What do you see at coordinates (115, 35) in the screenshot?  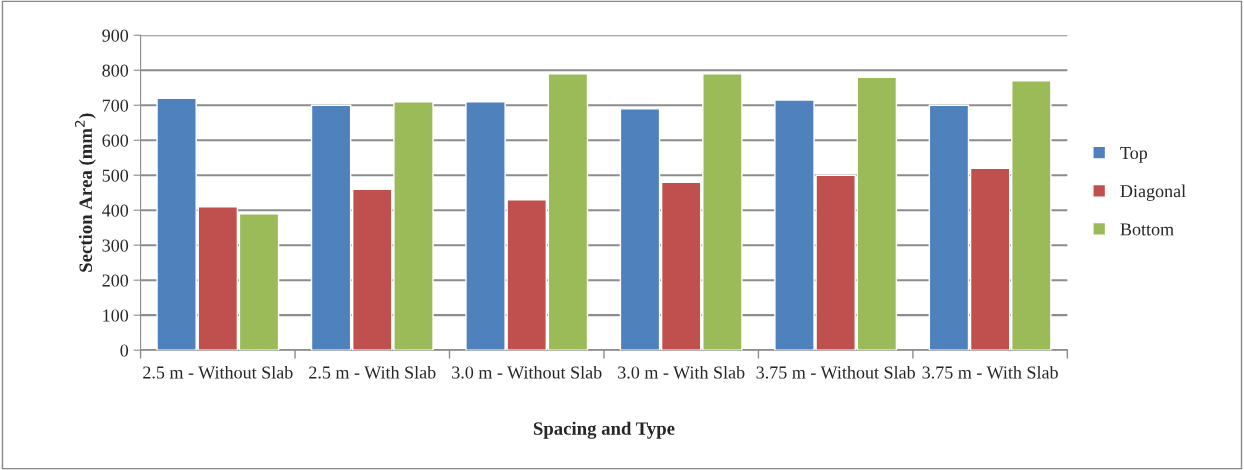 I see `y-tick-label: 900` at bounding box center [115, 35].